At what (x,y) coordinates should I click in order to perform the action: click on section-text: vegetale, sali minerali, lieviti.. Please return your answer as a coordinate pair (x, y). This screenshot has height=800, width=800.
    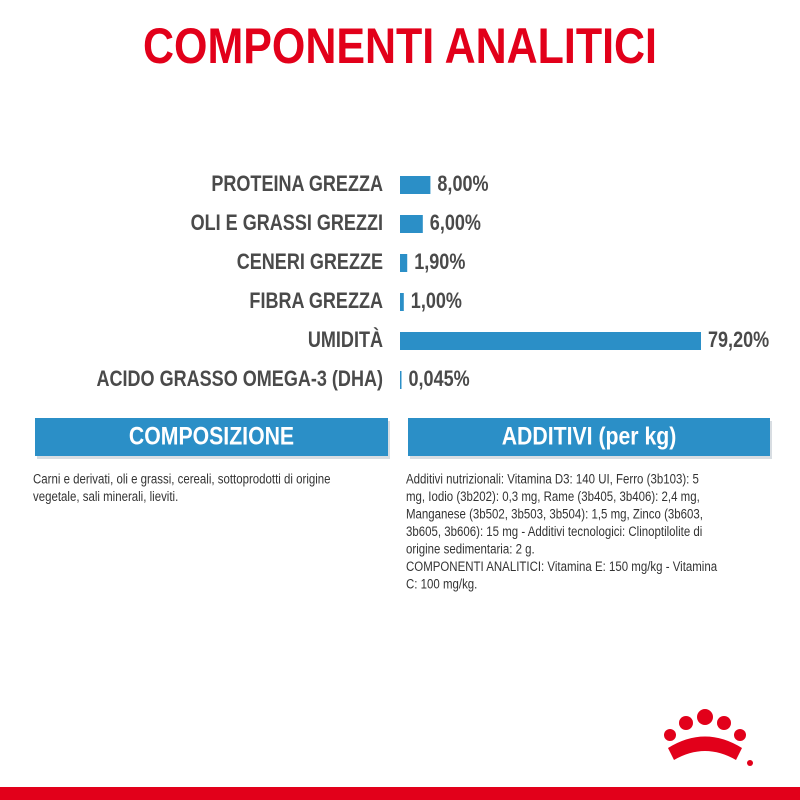
    Looking at the image, I should click on (105, 496).